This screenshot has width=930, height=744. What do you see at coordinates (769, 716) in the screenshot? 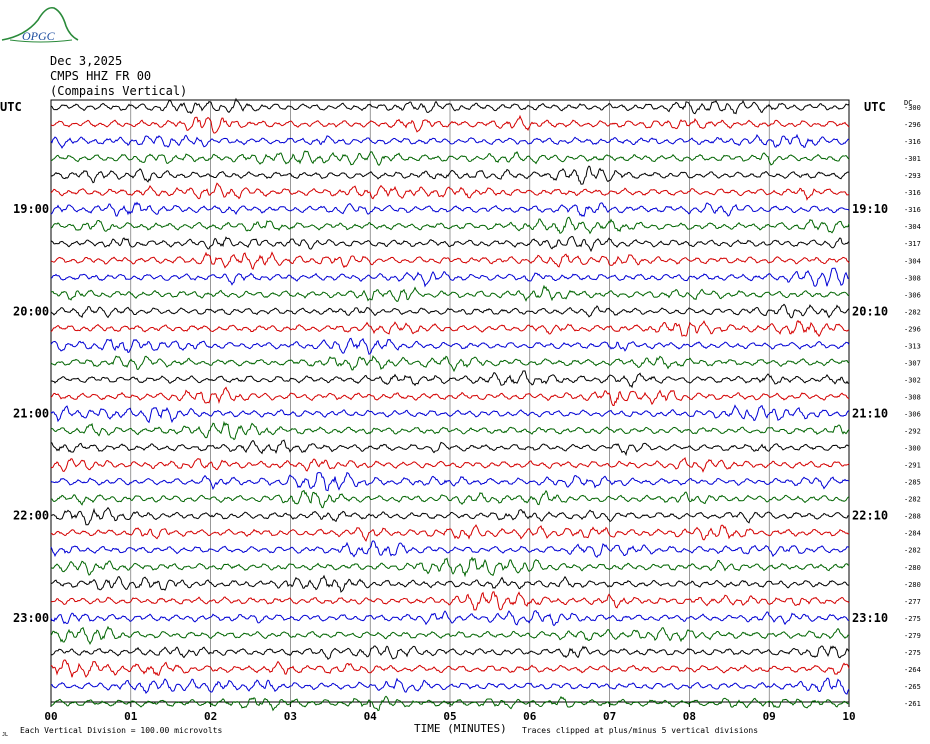
I see `x-tick-label: 09` at bounding box center [769, 716].